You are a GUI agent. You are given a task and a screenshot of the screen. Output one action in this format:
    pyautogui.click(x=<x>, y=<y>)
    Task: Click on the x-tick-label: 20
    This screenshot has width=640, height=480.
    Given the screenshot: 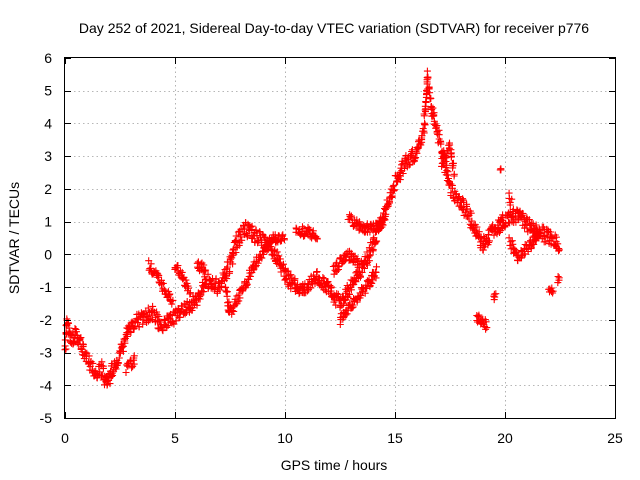 What is the action you would take?
    pyautogui.click(x=505, y=438)
    